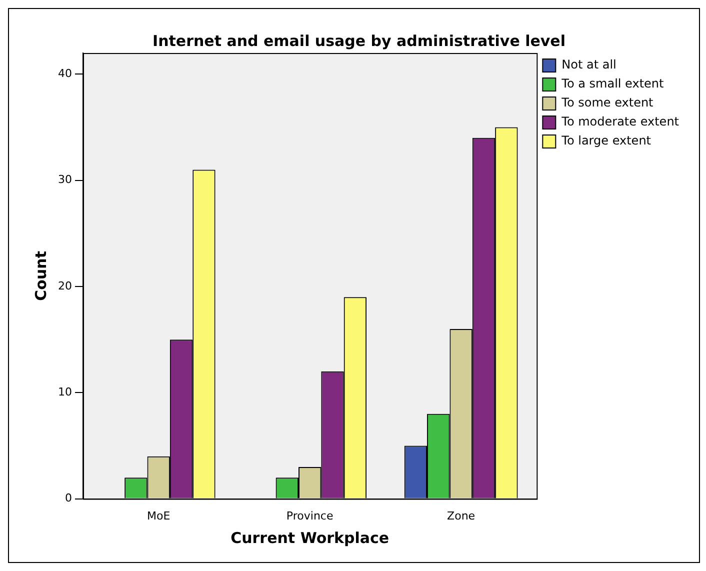 The width and height of the screenshot is (706, 571). I want to click on x-tick-label: Province, so click(310, 515).